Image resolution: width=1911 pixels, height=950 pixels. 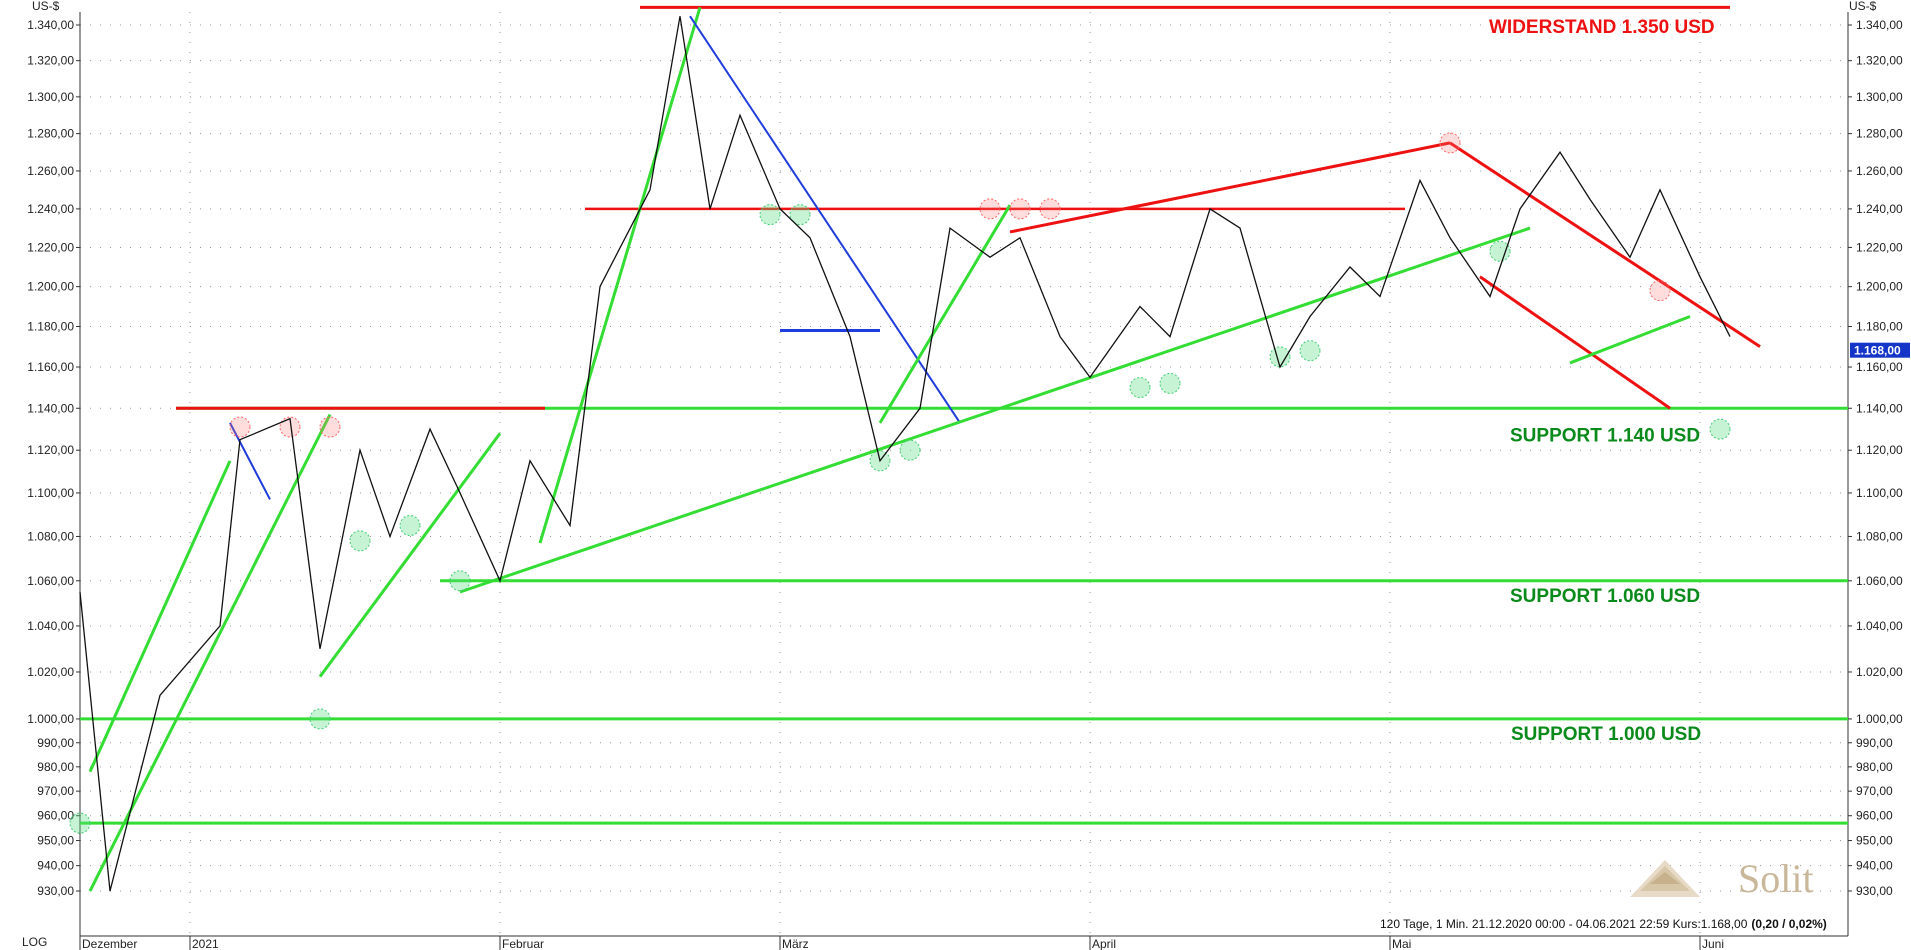 I want to click on y-tick-label-right: 1.180,00, so click(x=1879, y=326).